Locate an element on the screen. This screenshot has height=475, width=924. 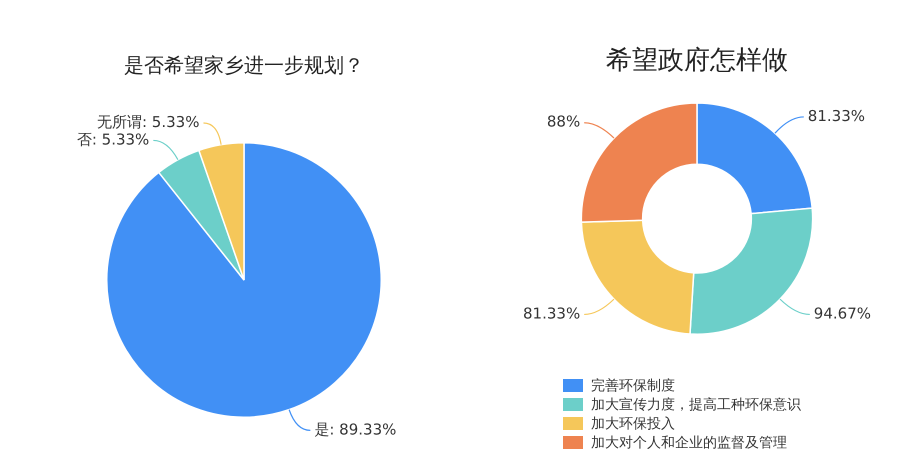
chart-title: 是否希望家乡进一步规划？ is located at coordinates (244, 65).